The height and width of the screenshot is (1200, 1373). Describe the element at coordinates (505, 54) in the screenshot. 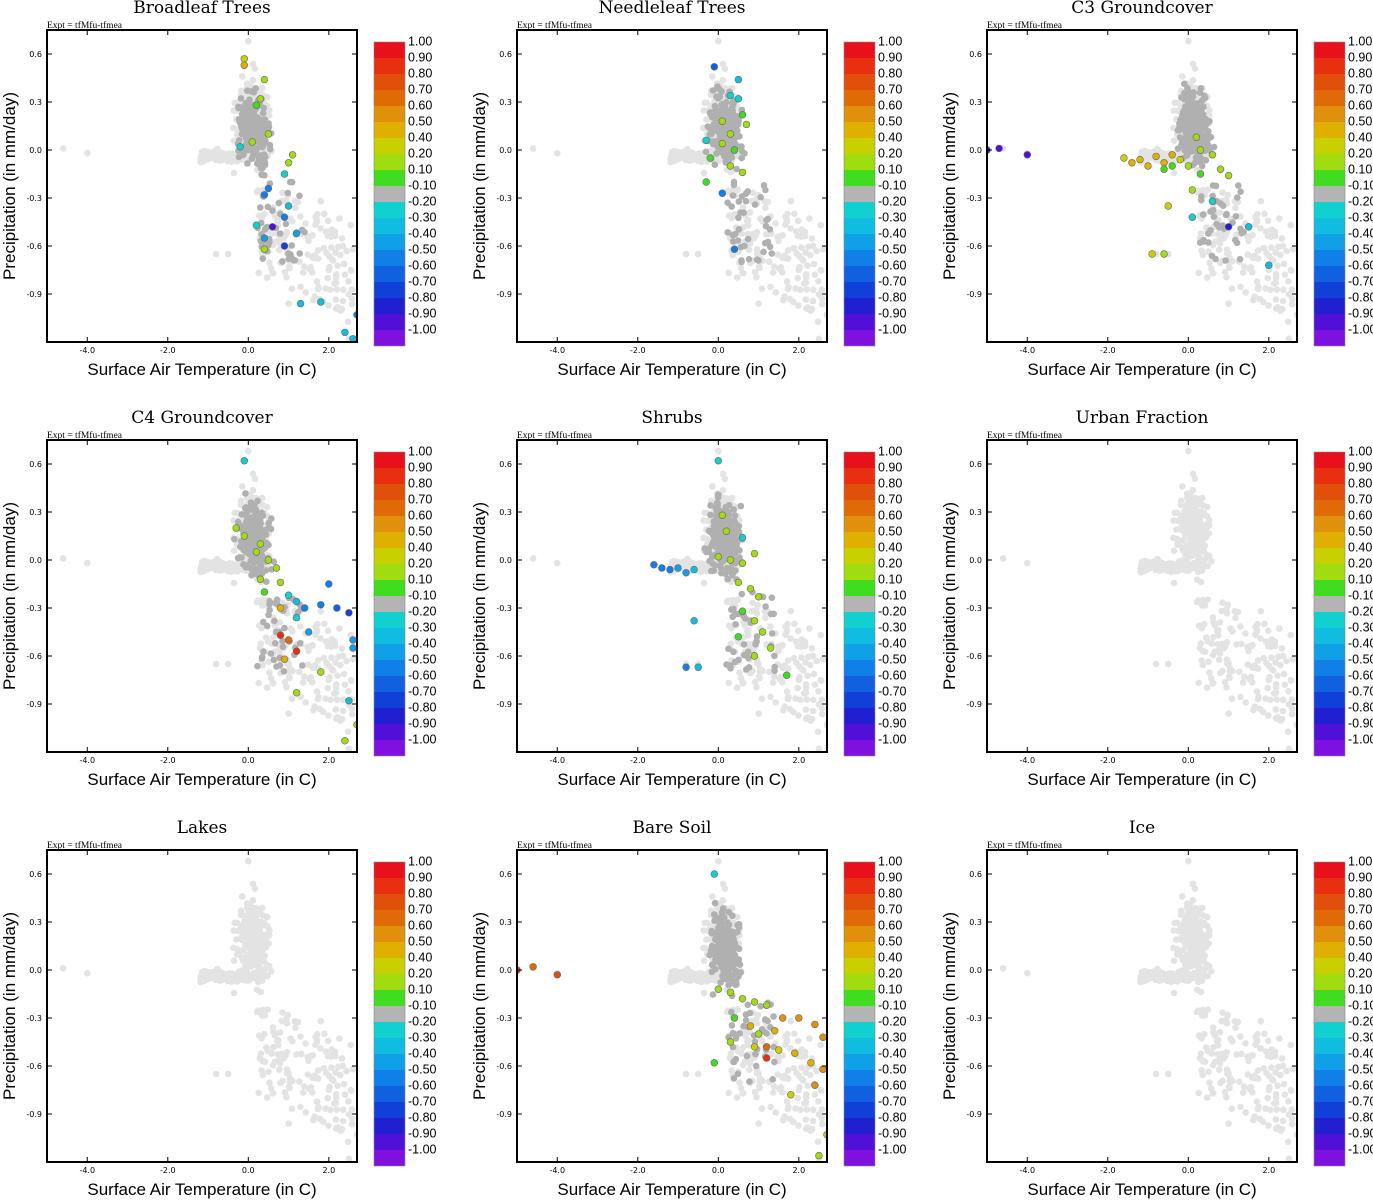

I see `y-tick-label: 0.6` at that location.